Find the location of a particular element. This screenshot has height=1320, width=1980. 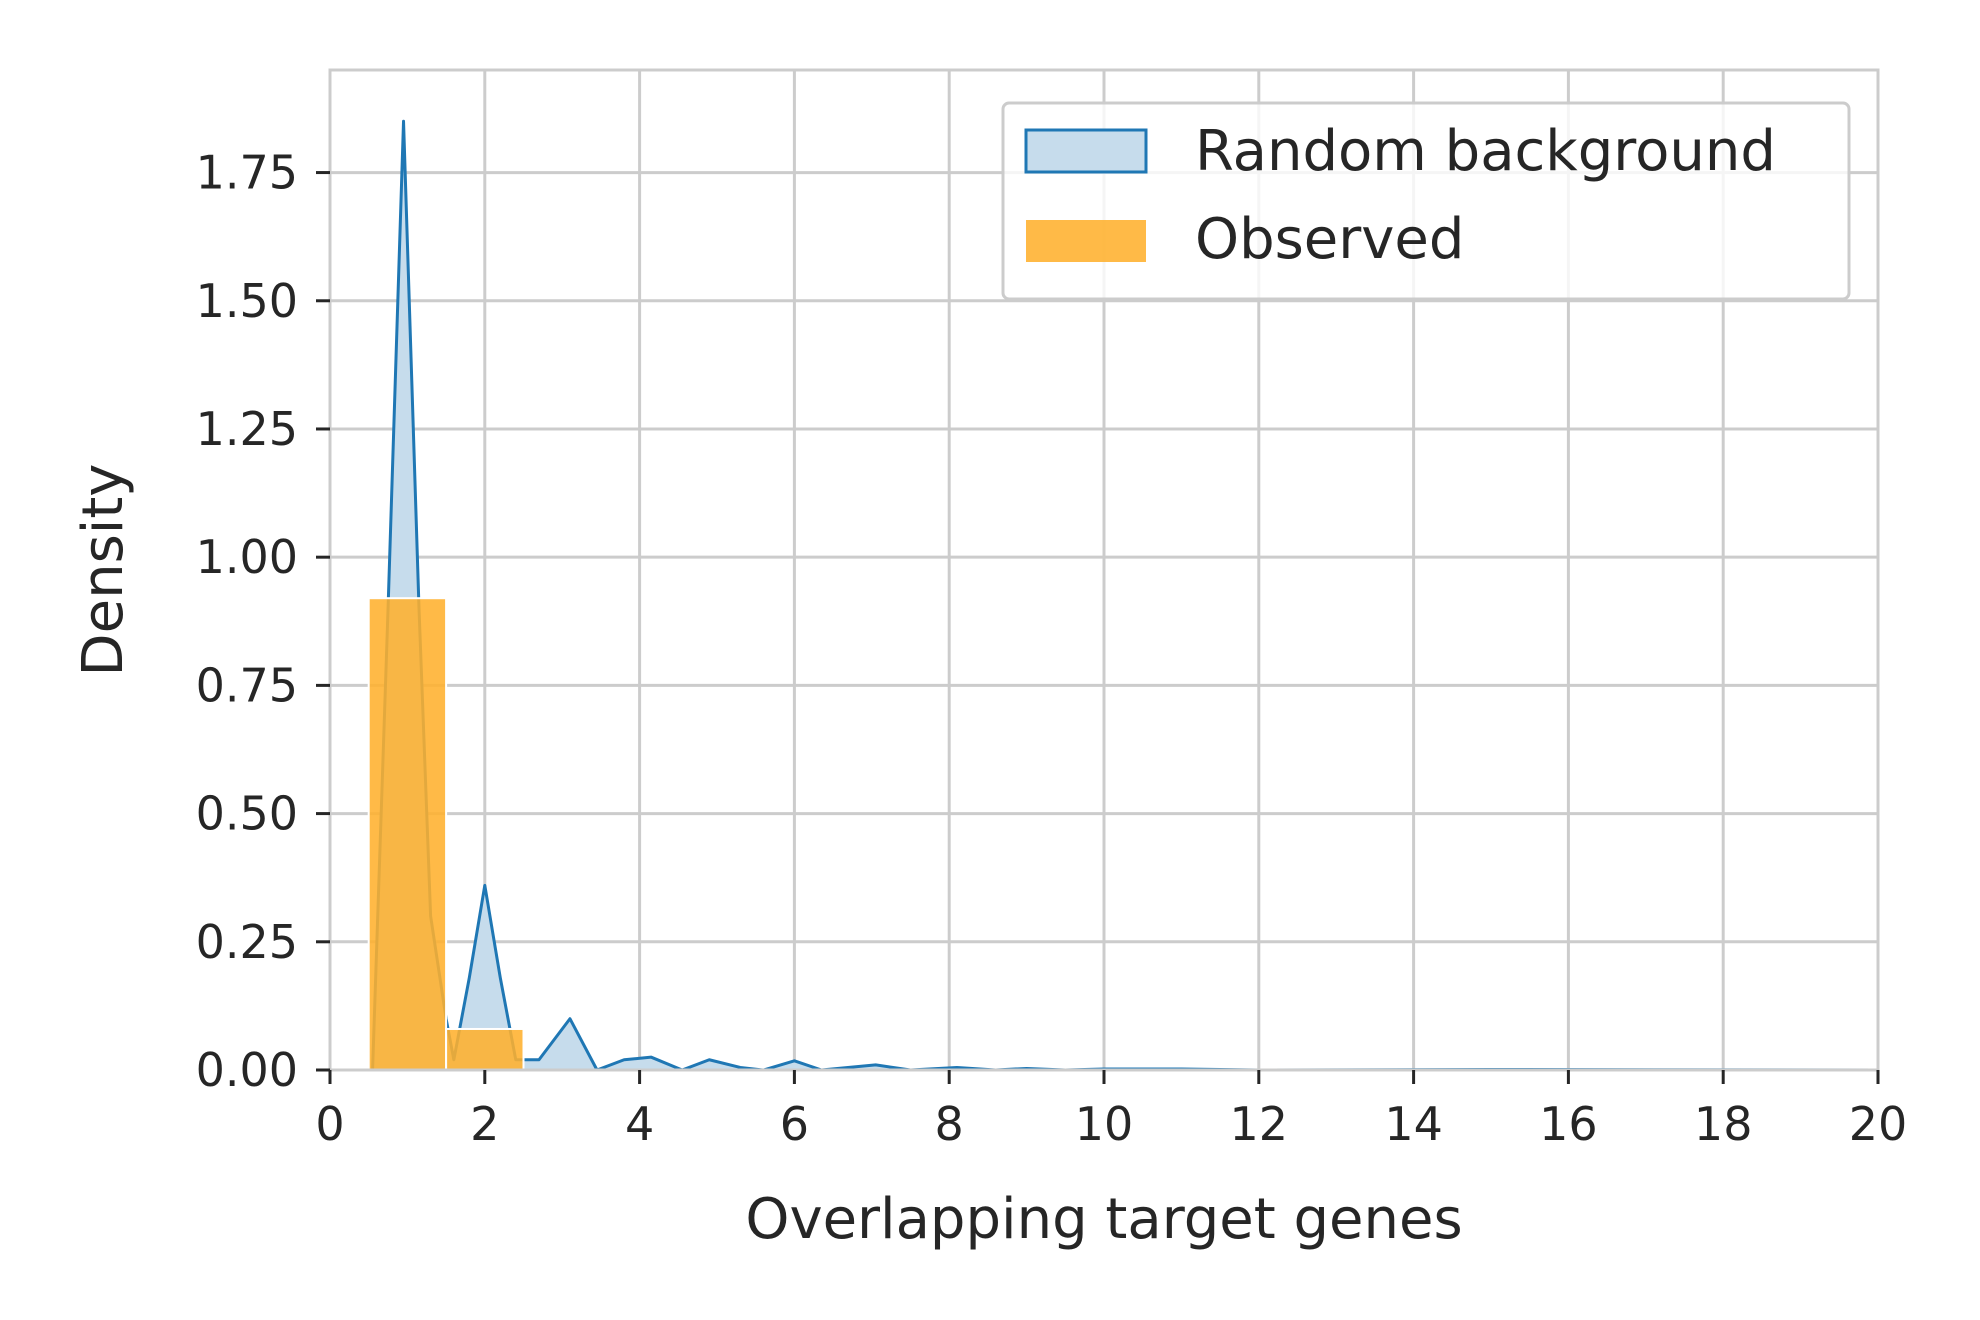

x-tick-label: 6 is located at coordinates (794, 1124).